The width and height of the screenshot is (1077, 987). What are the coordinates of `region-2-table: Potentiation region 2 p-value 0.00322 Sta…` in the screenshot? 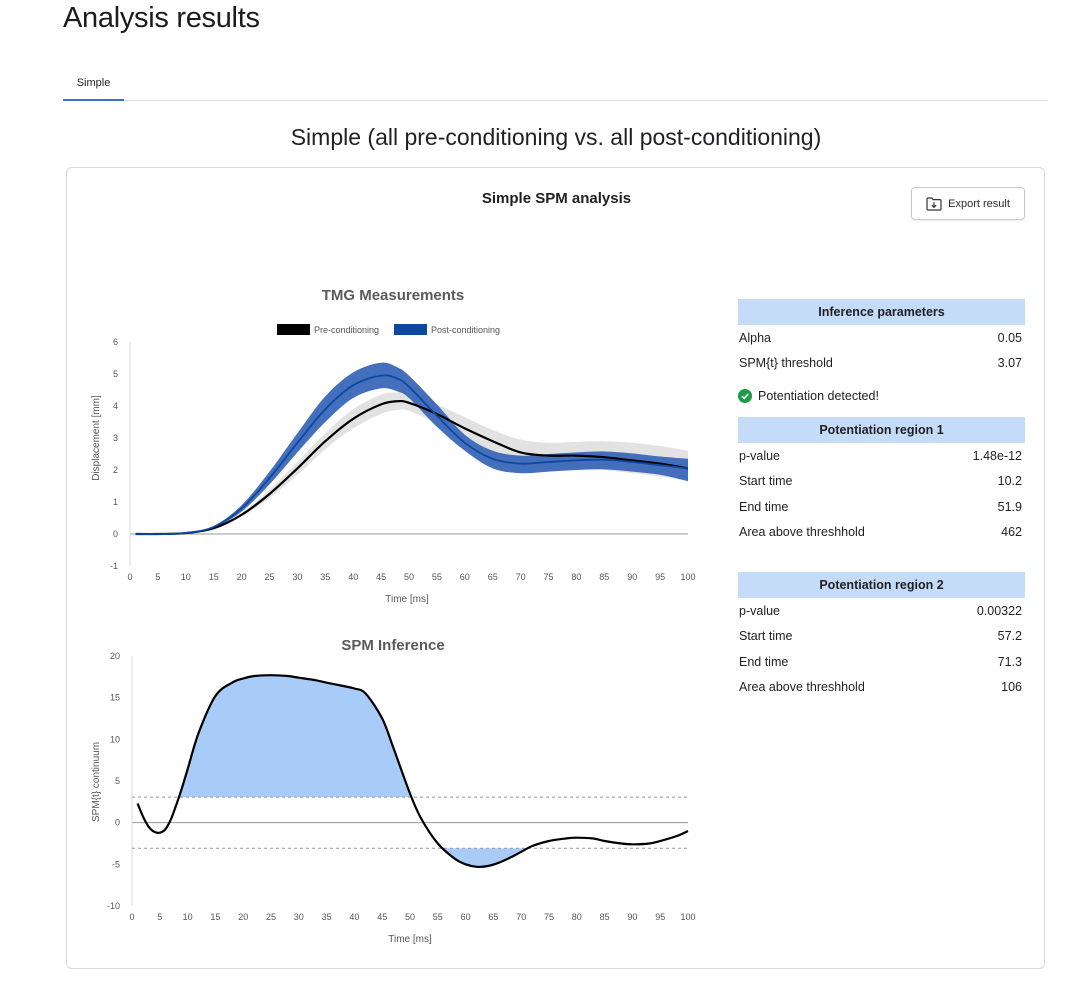 It's located at (881, 636).